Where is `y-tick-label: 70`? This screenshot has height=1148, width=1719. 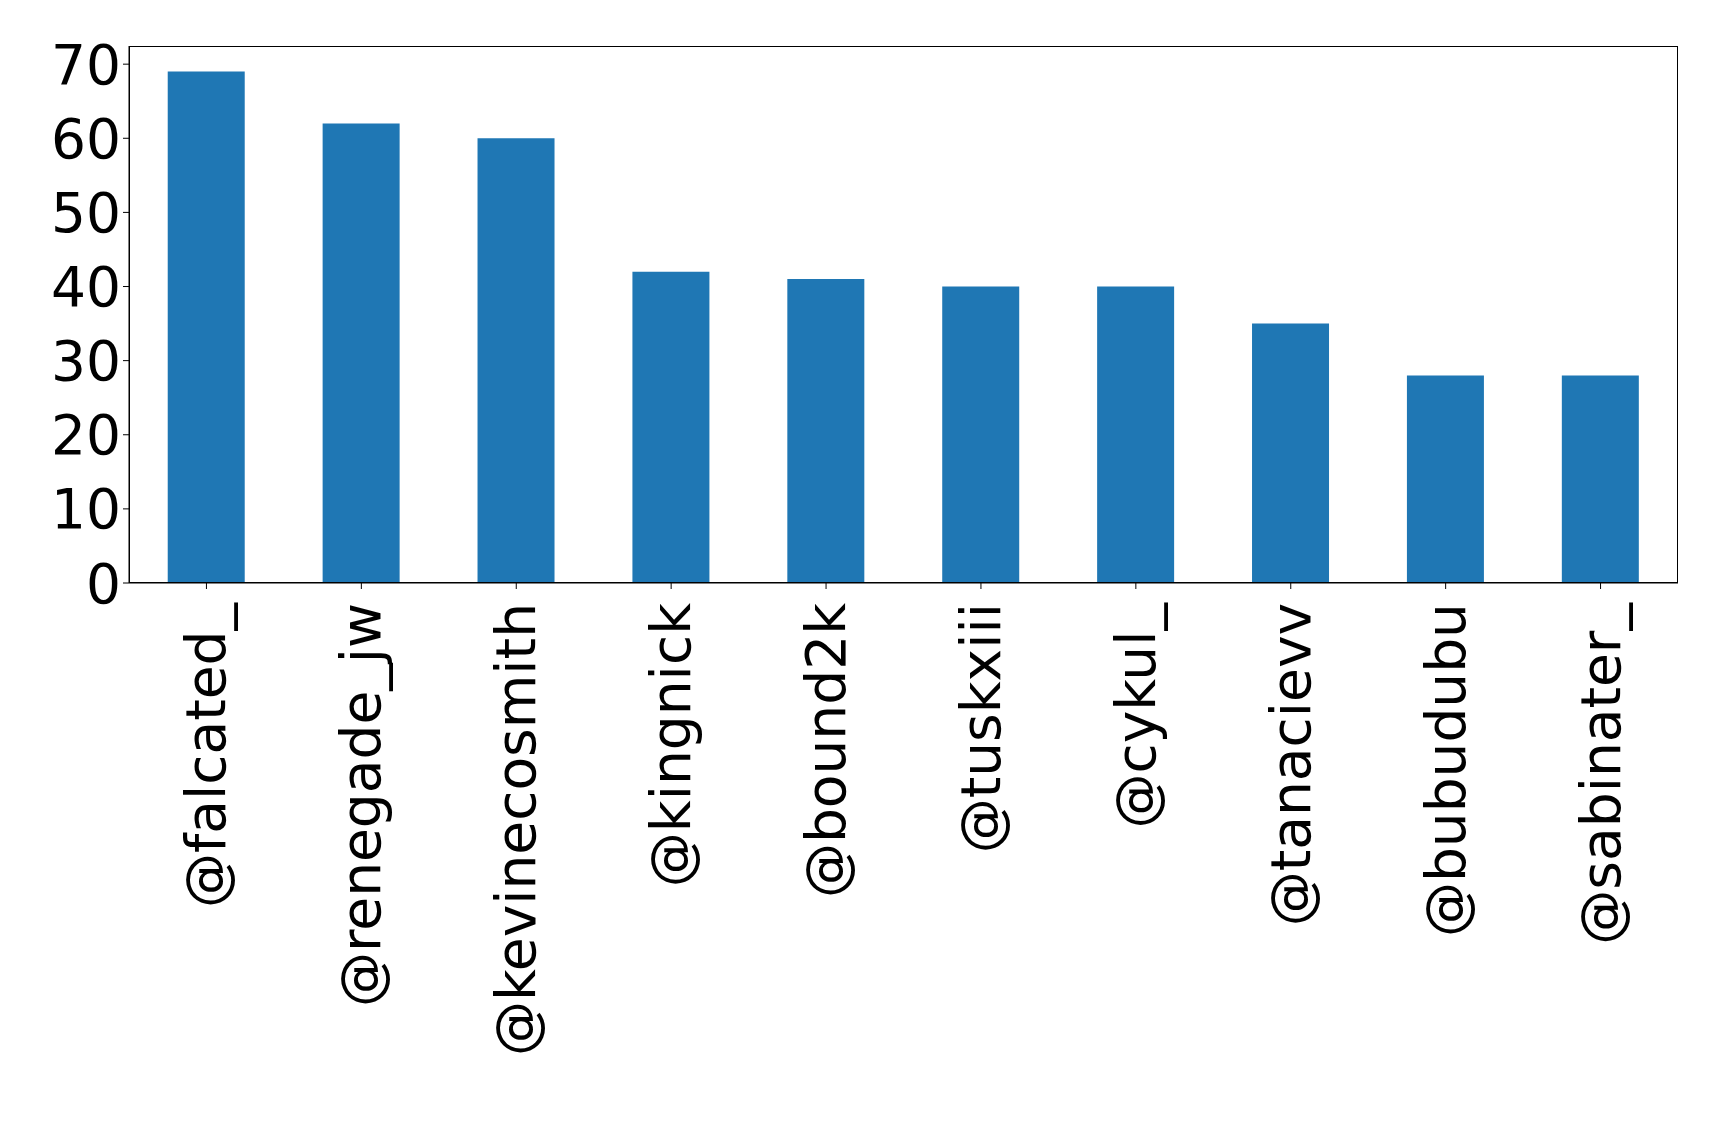
y-tick-label: 70 is located at coordinates (86, 64).